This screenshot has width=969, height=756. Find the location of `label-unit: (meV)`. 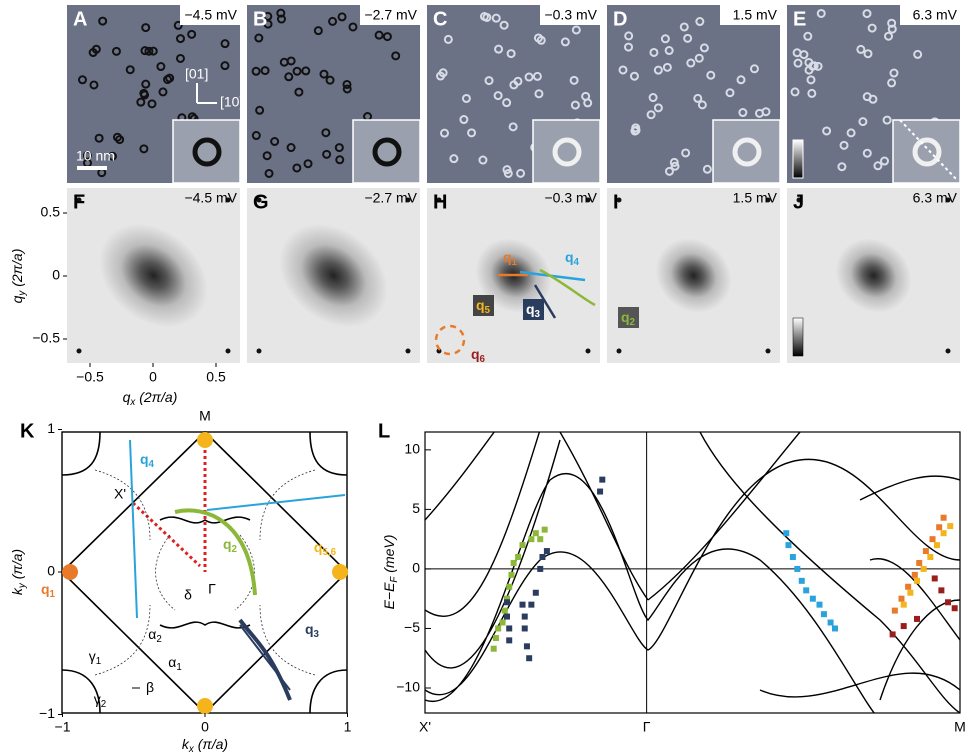

label-unit: (meV) is located at coordinates (389, 556).